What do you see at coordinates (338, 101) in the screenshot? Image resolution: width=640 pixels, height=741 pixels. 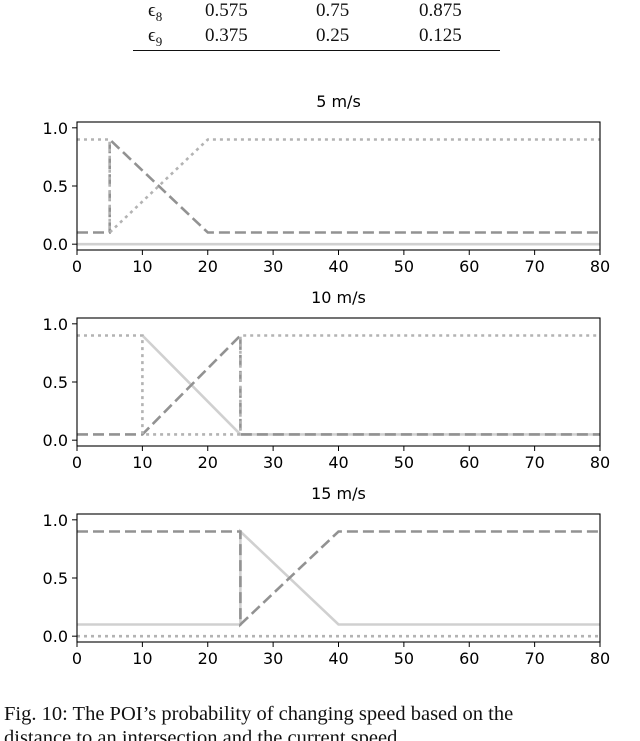 I see `chart-title: 5 m/s` at bounding box center [338, 101].